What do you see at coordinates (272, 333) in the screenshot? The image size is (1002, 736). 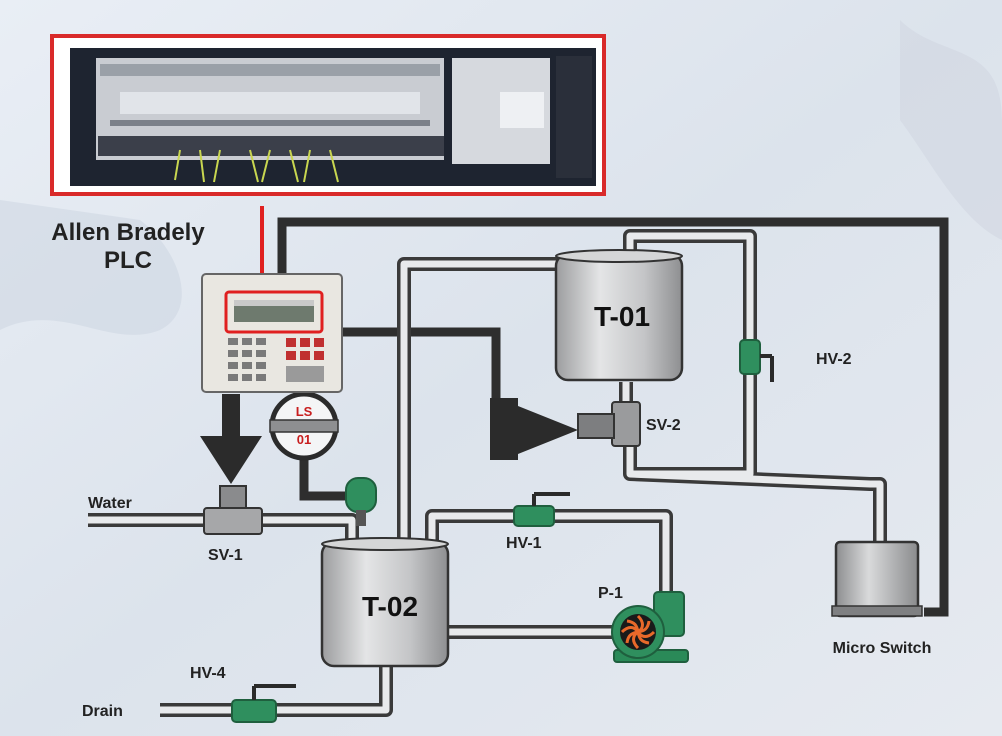 I see `plc-device` at bounding box center [272, 333].